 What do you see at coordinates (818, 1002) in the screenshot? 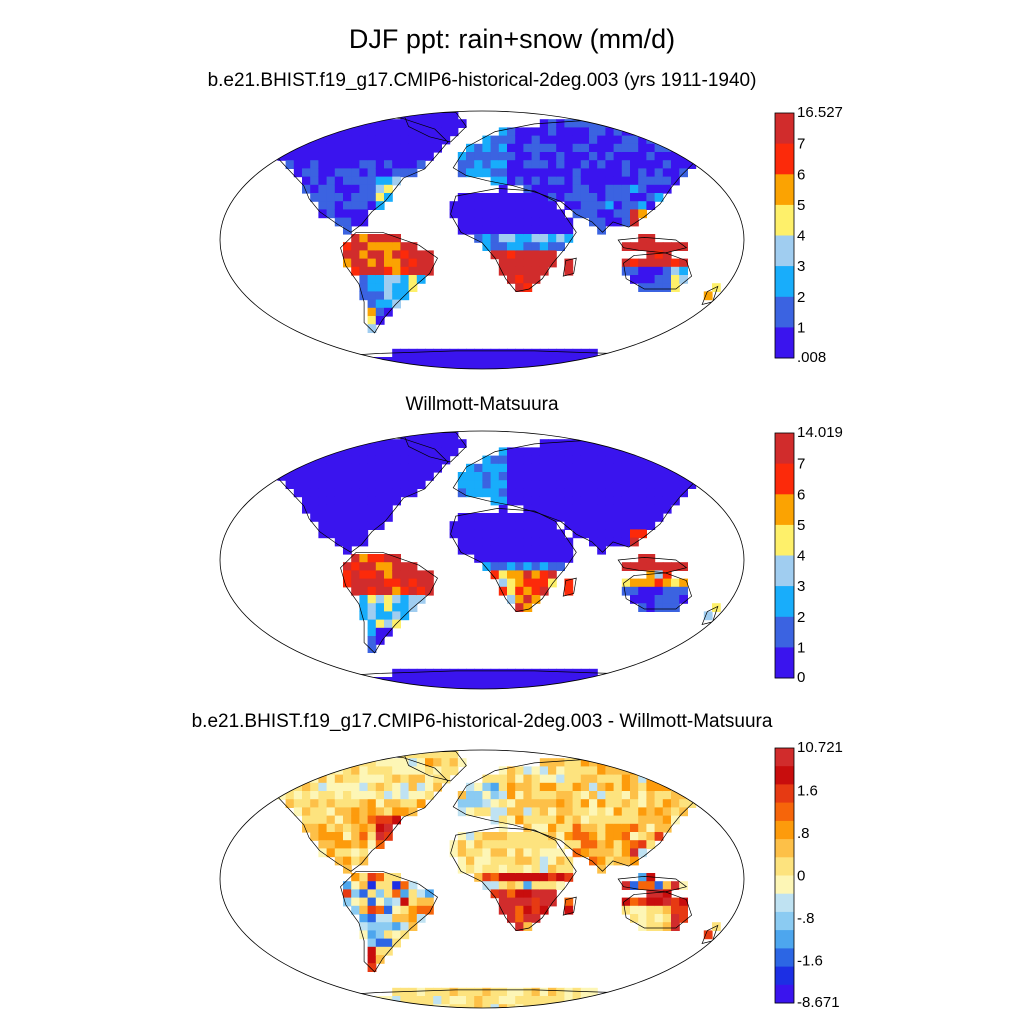
I see `colorbar-tick-label: -8.671` at bounding box center [818, 1002].